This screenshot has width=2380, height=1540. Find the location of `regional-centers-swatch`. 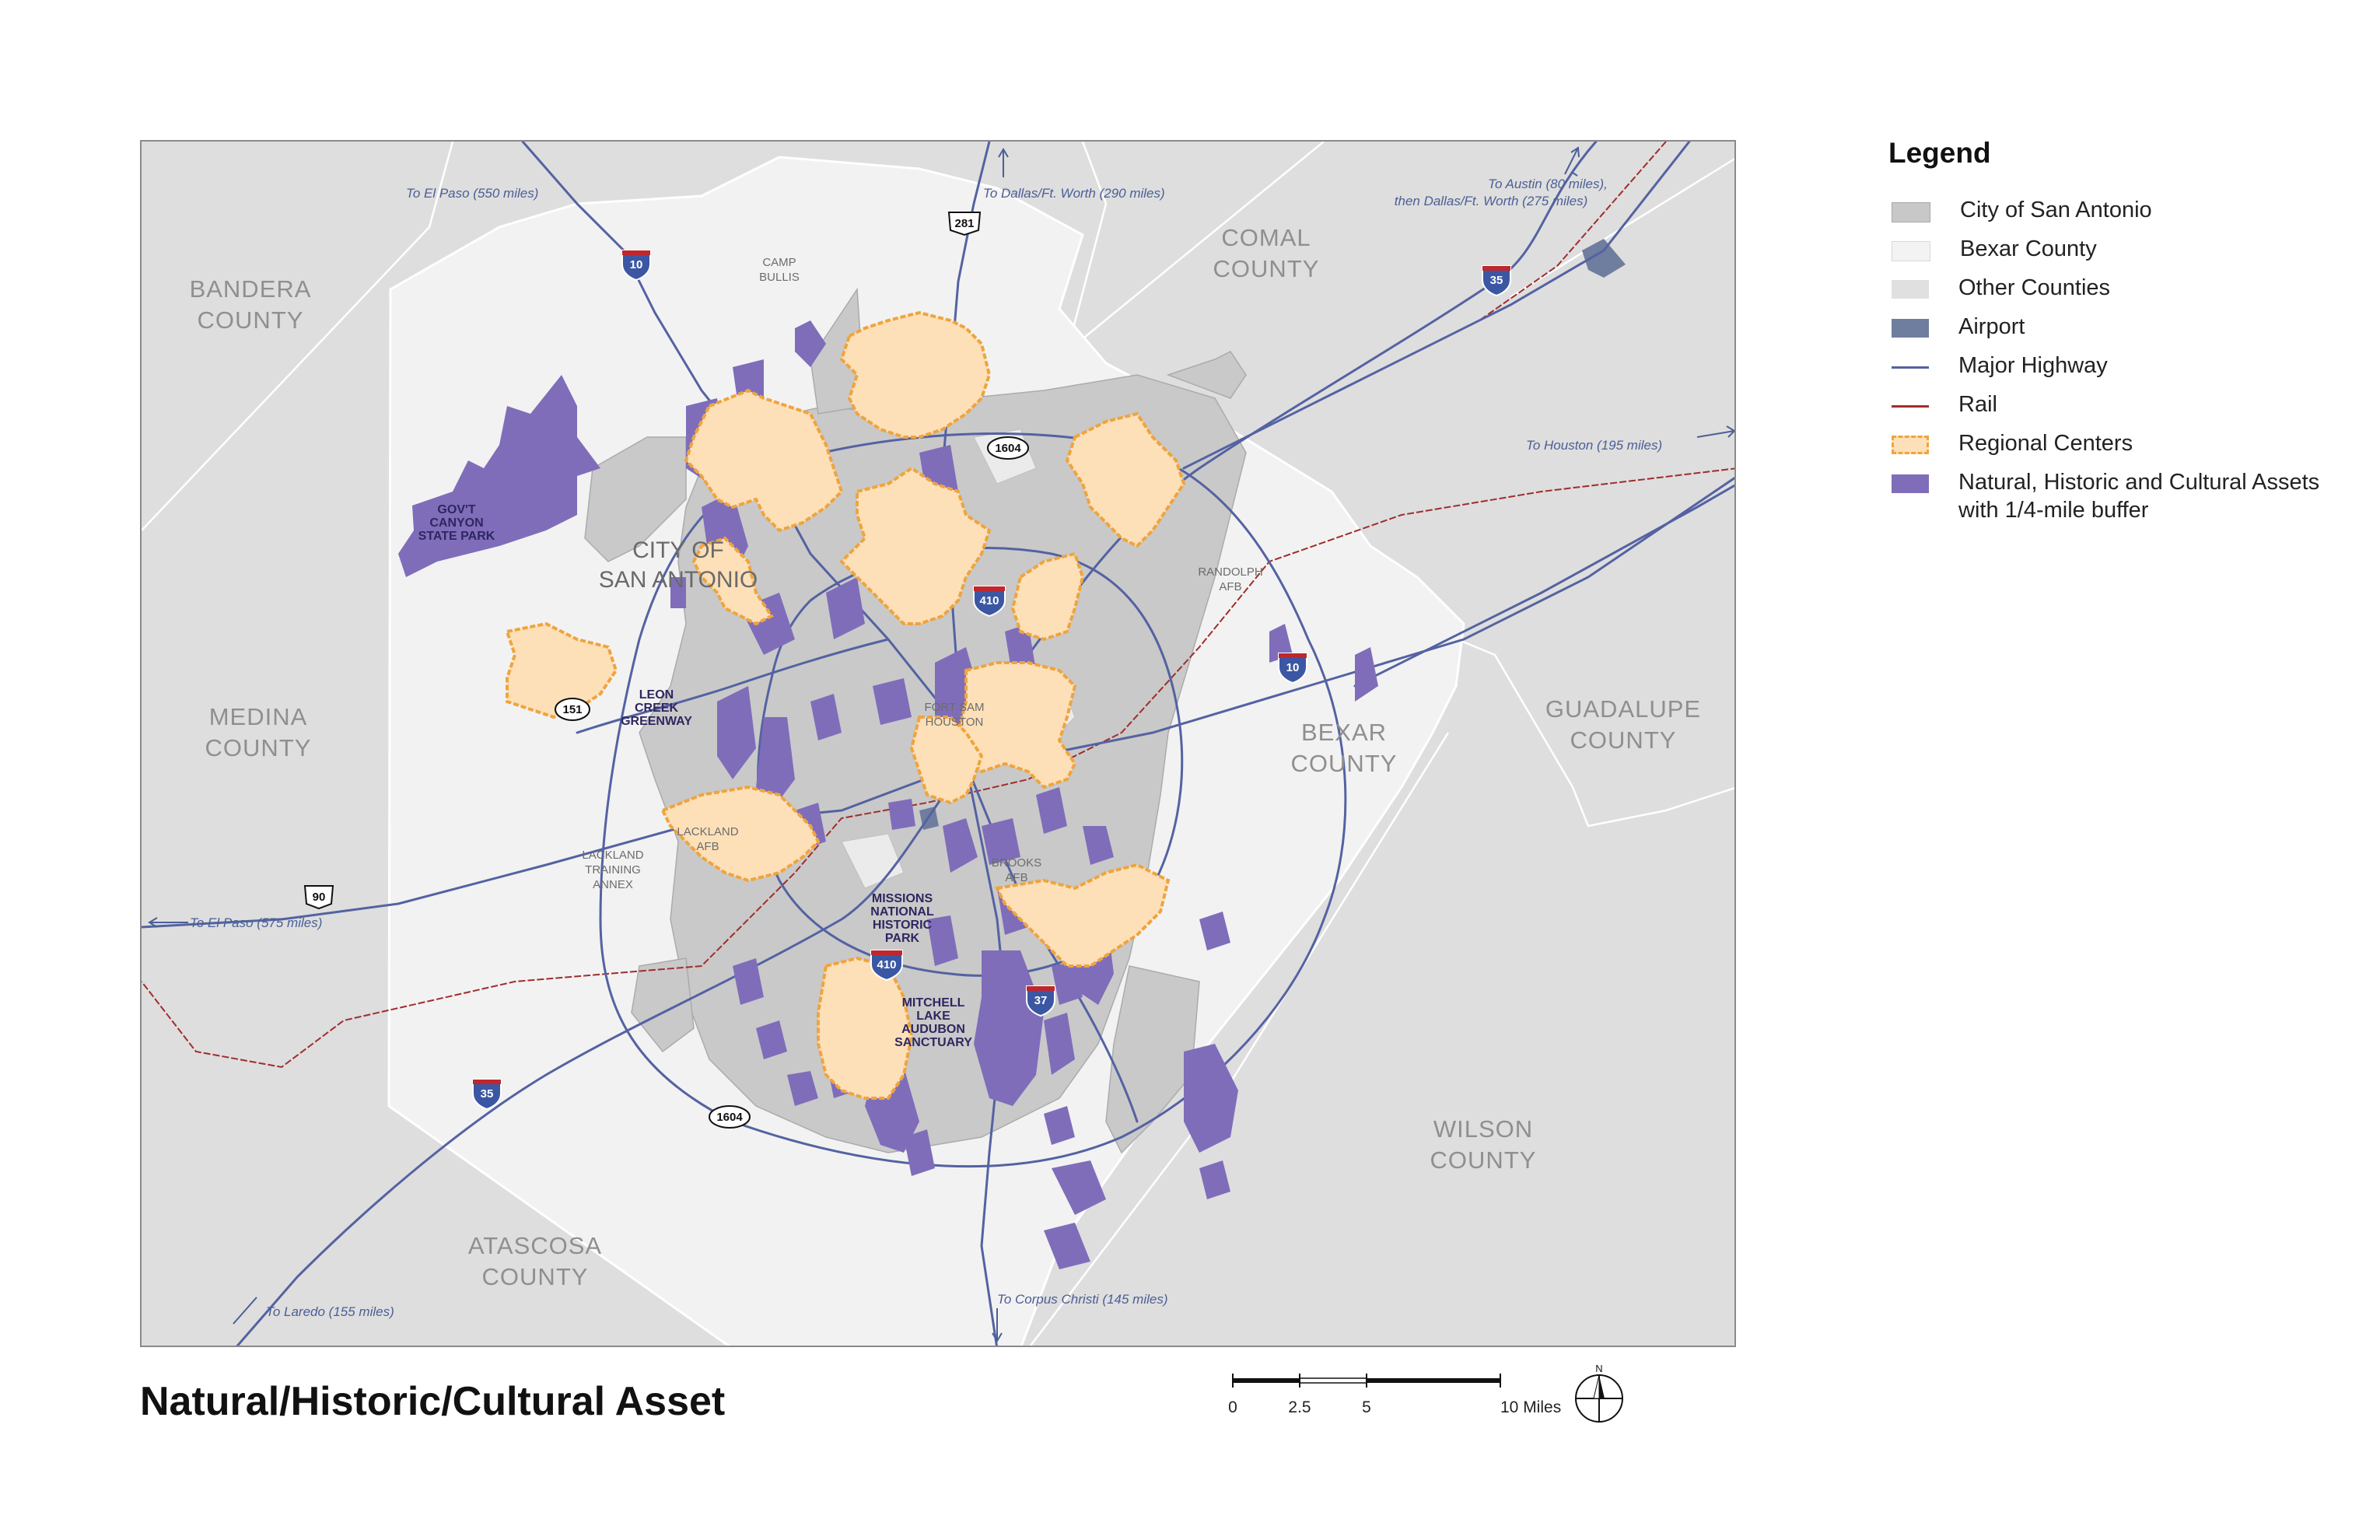

regional-centers-swatch is located at coordinates (1911, 445).